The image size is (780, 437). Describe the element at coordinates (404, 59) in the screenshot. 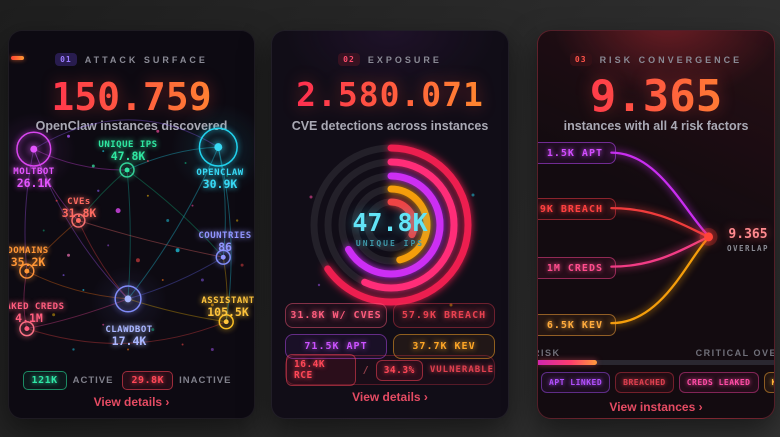

I see `card-title: EXPOSURE` at that location.